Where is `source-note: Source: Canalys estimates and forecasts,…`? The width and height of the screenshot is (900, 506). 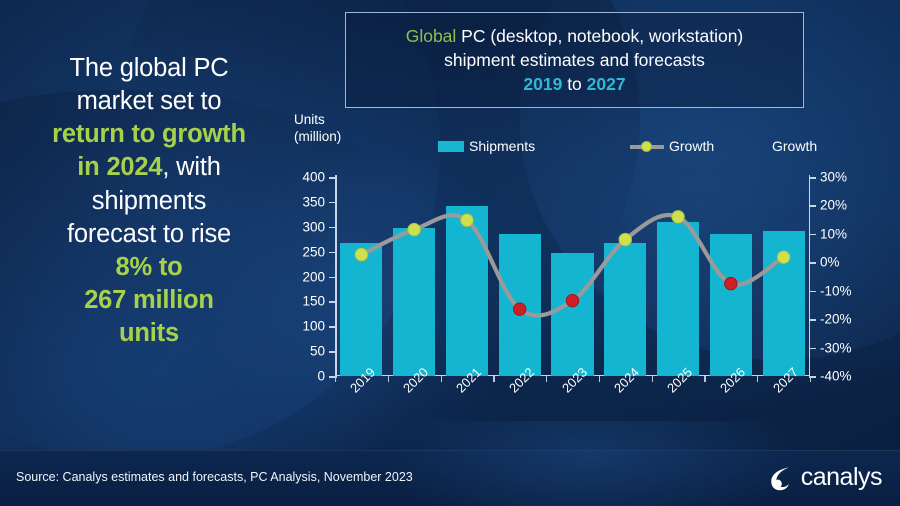
source-note: Source: Canalys estimates and forecasts,… is located at coordinates (214, 477).